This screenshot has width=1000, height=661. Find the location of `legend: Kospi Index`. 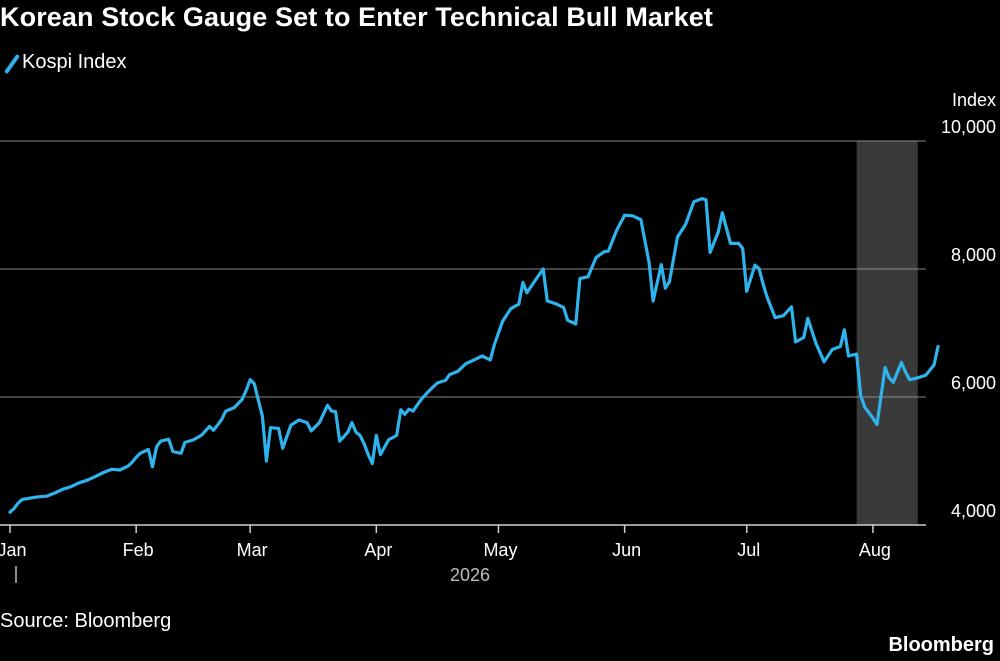

legend: Kospi Index is located at coordinates (65, 62).